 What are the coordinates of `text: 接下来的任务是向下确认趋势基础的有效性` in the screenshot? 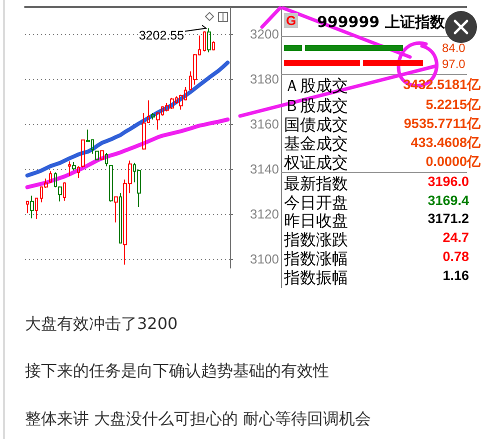 It's located at (177, 371).